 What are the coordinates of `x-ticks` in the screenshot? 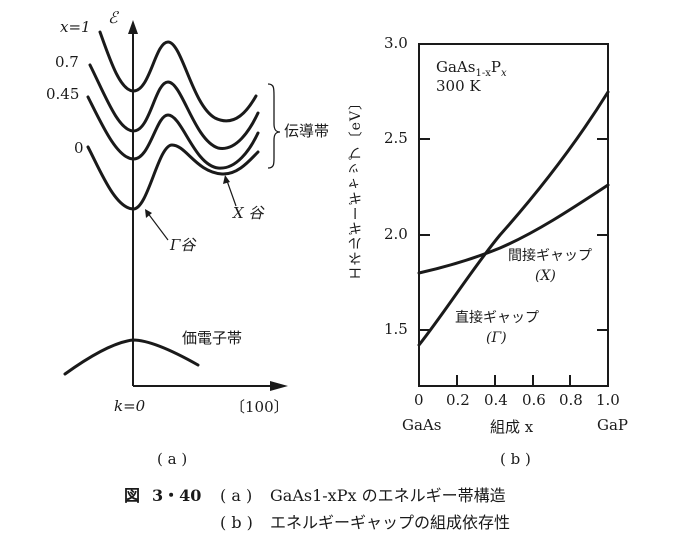 It's located at (513, 380).